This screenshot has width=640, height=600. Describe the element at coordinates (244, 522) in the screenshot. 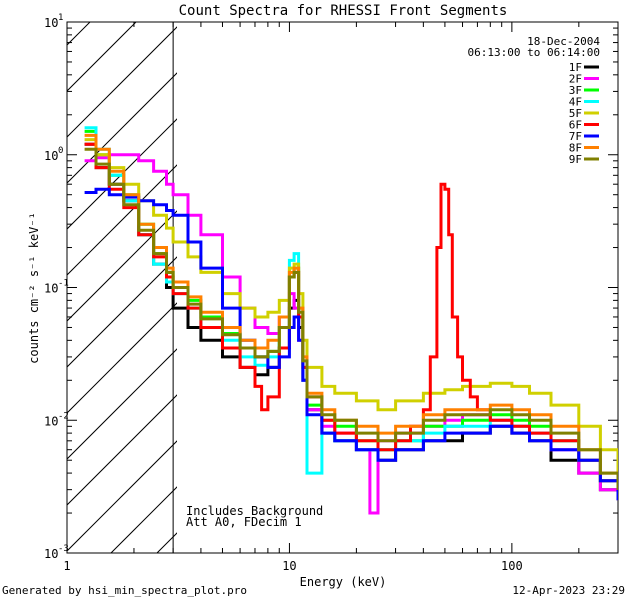

I see `annotation-attenuator: Att A0, FDecim 1` at that location.